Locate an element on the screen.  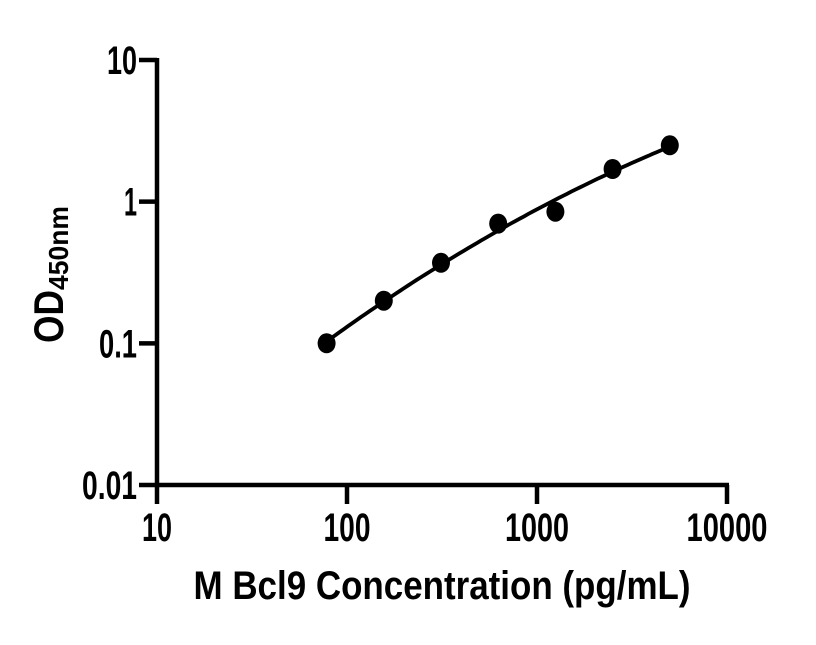
x-tick-label: 100 is located at coordinates (347, 528).